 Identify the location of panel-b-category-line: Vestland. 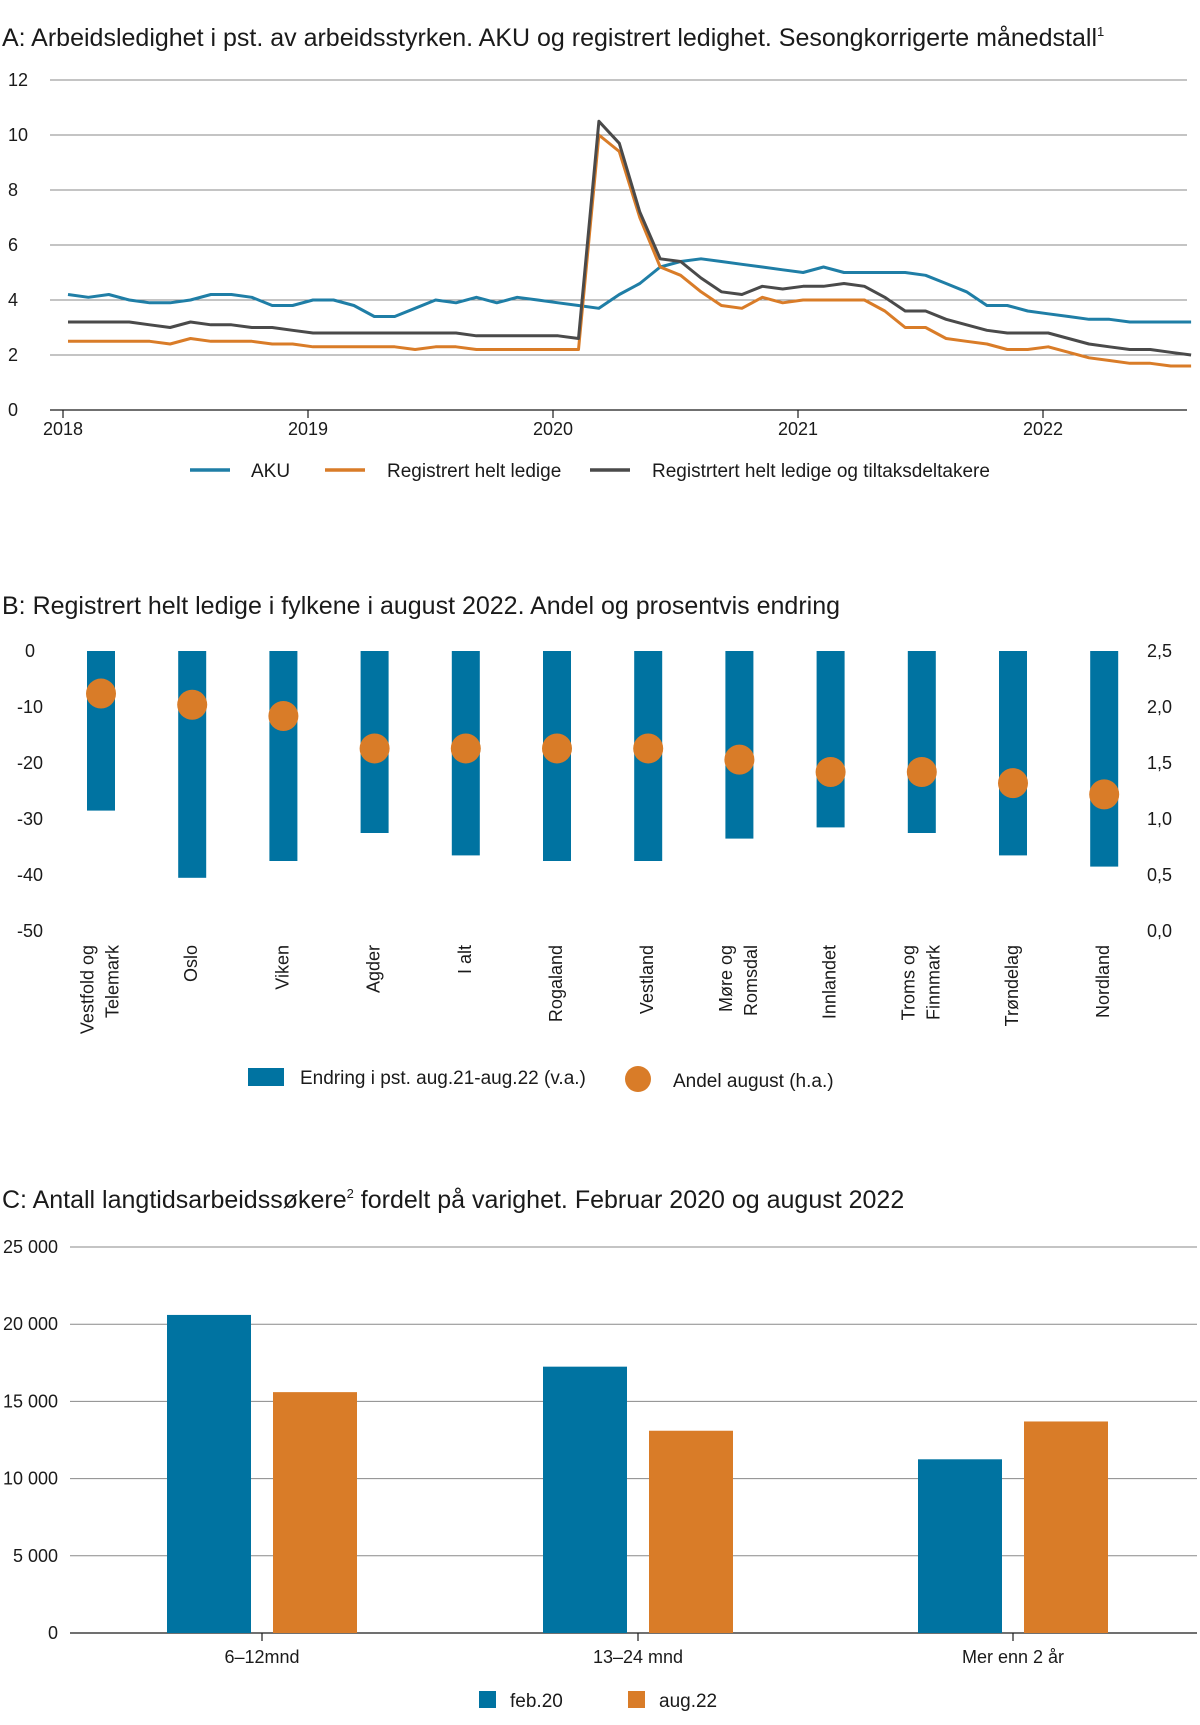
(647, 979).